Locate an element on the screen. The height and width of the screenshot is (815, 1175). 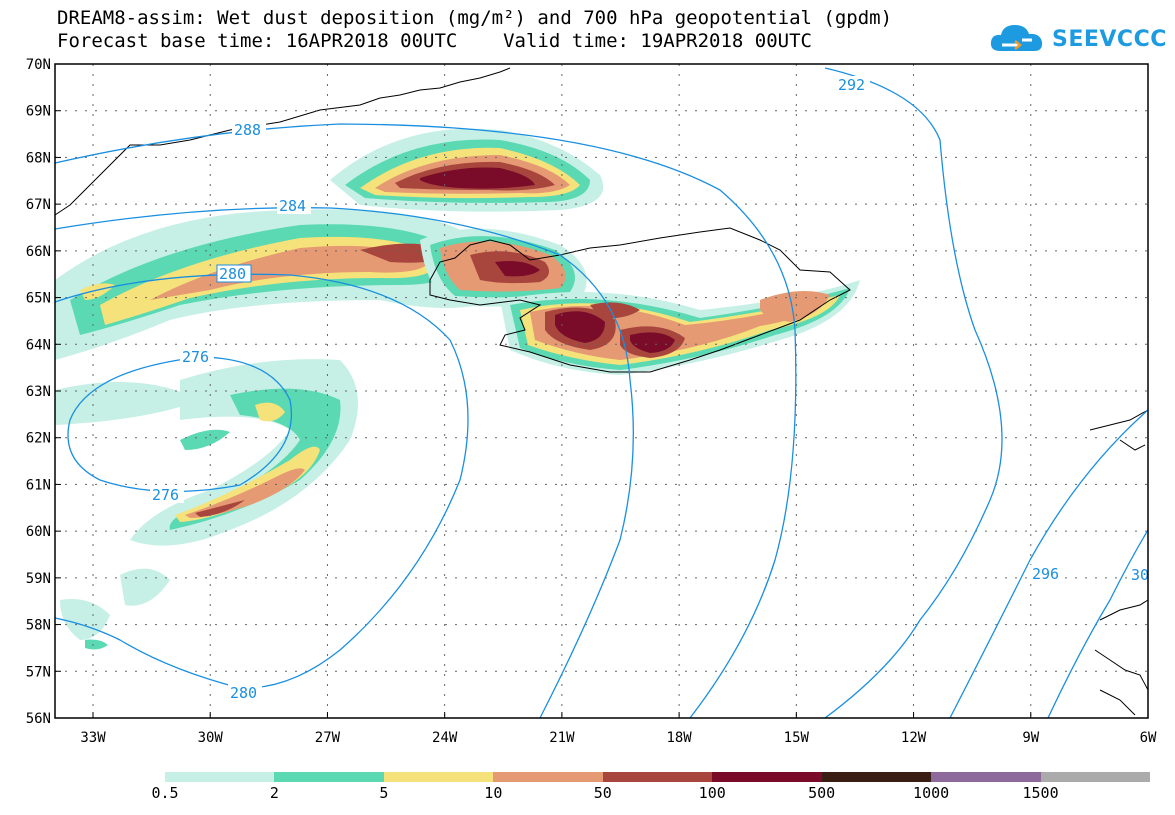
legend-label: 1500 is located at coordinates (1040, 793).